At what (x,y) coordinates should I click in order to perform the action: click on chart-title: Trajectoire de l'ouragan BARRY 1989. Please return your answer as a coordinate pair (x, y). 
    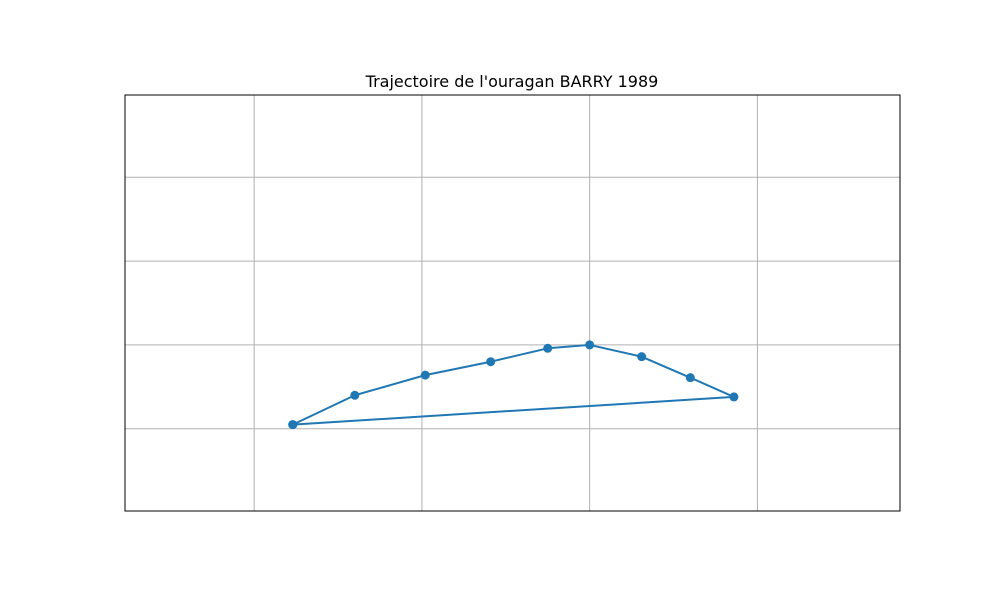
    Looking at the image, I should click on (512, 81).